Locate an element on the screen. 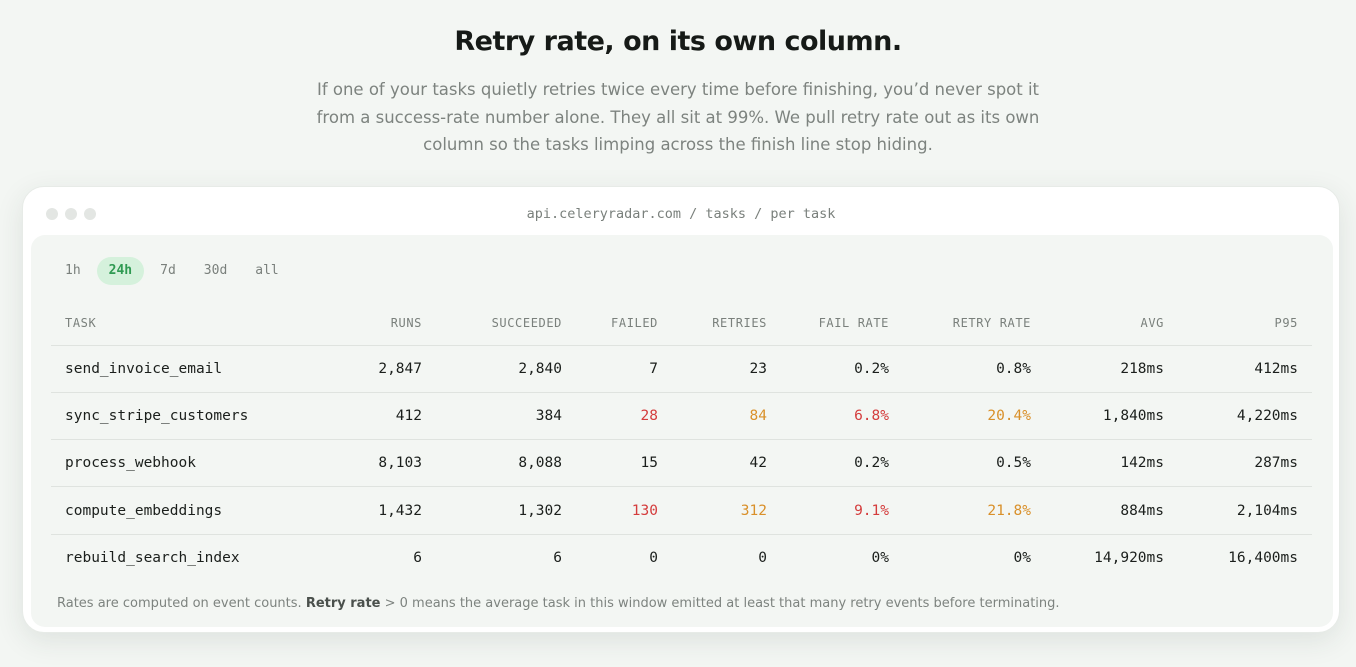 Image resolution: width=1356 pixels, height=667 pixels. p95-cell: 287ms is located at coordinates (1245, 463).